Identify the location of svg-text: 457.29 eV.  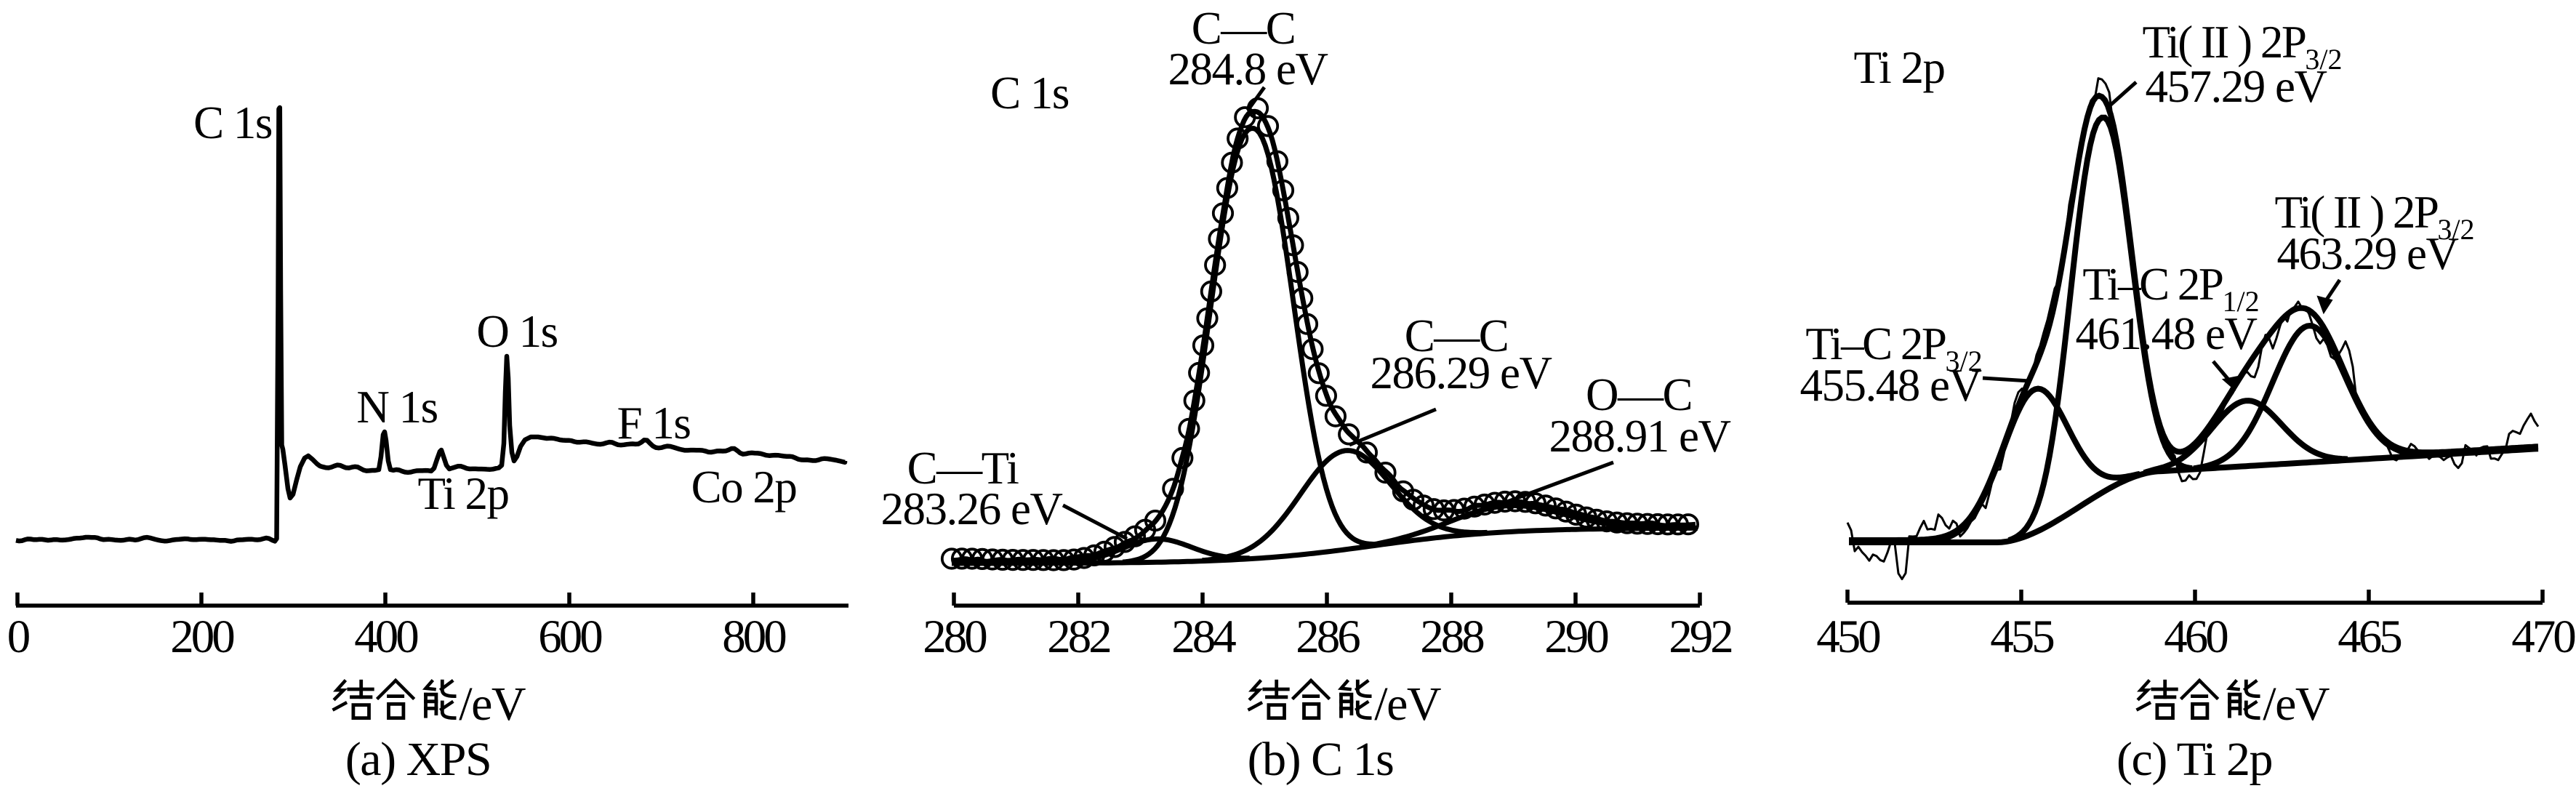
(2236, 86).